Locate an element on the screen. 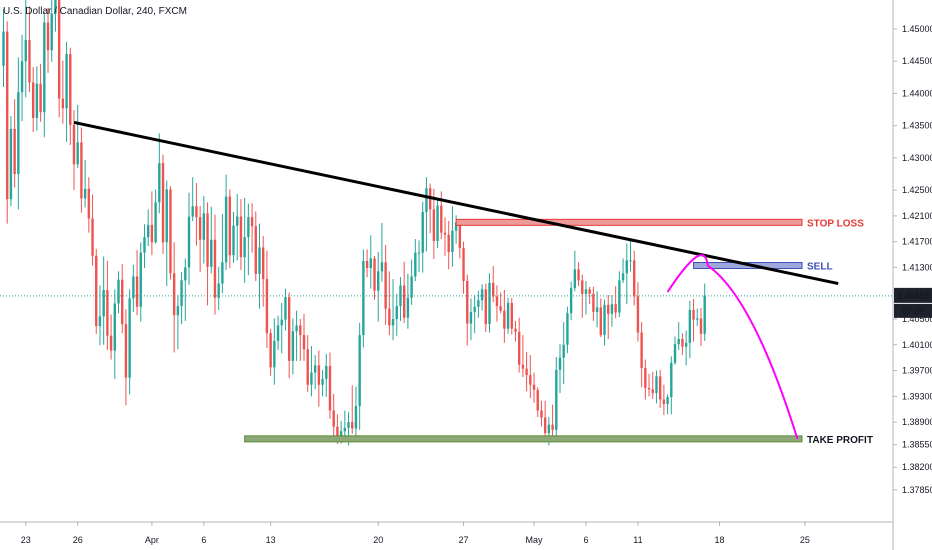 This screenshot has width=932, height=550. time-axis: 23 26 Apr 6 13 20 27 May 6 11 18 25 is located at coordinates (415, 533).